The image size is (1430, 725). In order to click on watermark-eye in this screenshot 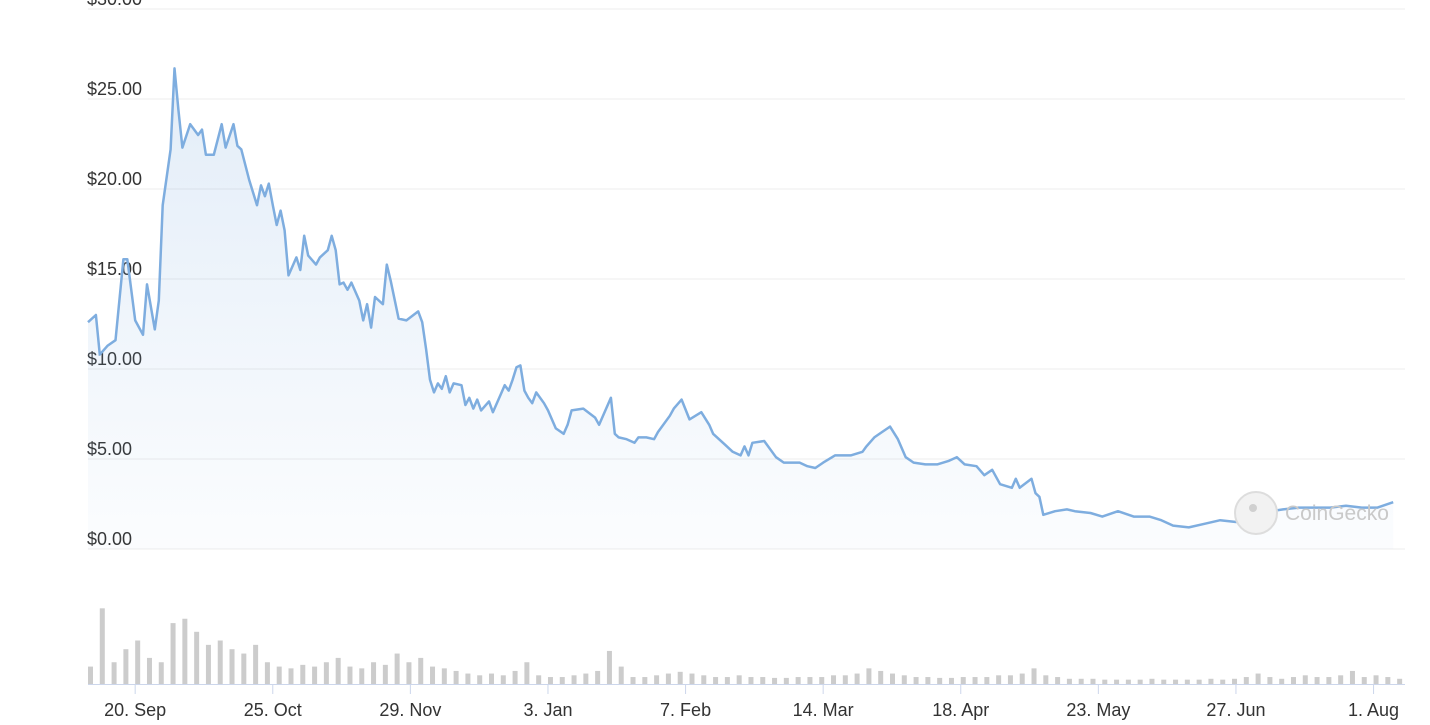, I will do `click(1253, 508)`.